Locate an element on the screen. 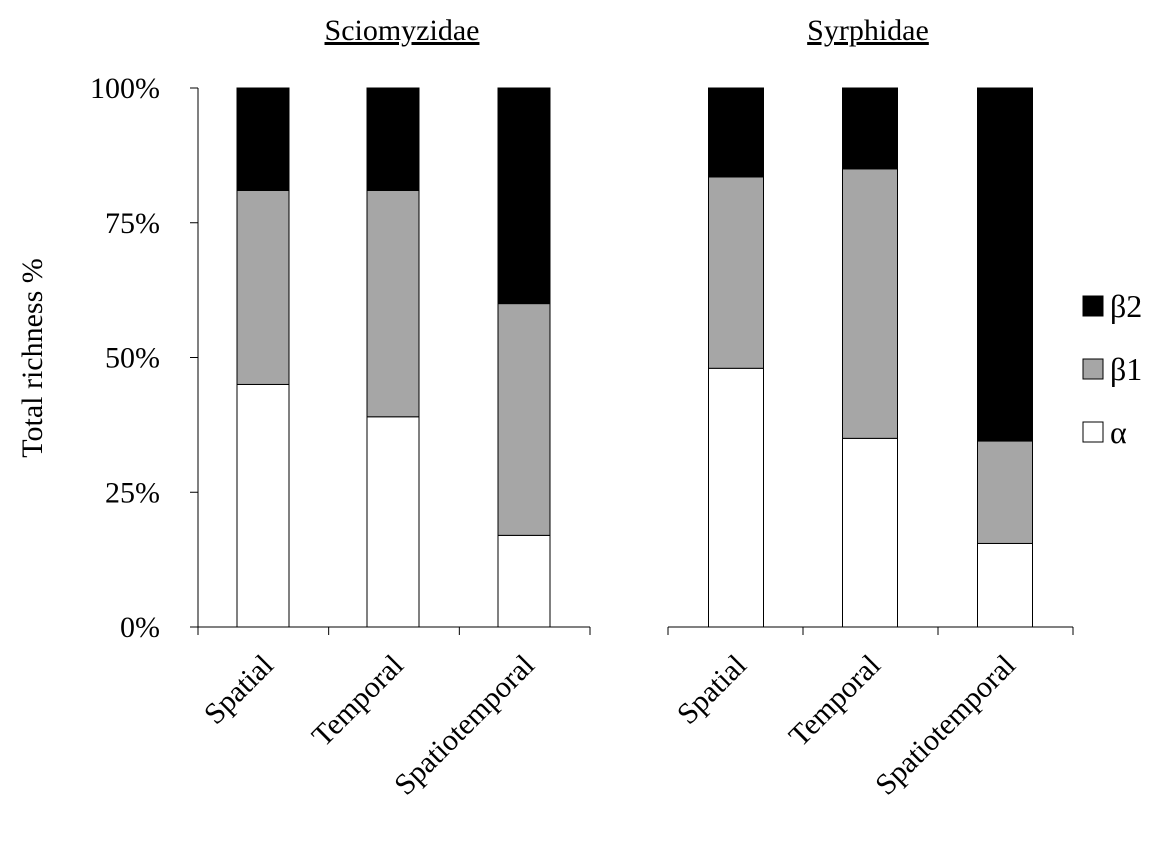 This screenshot has height=854, width=1174. y-tick-label: 50% is located at coordinates (132, 358).